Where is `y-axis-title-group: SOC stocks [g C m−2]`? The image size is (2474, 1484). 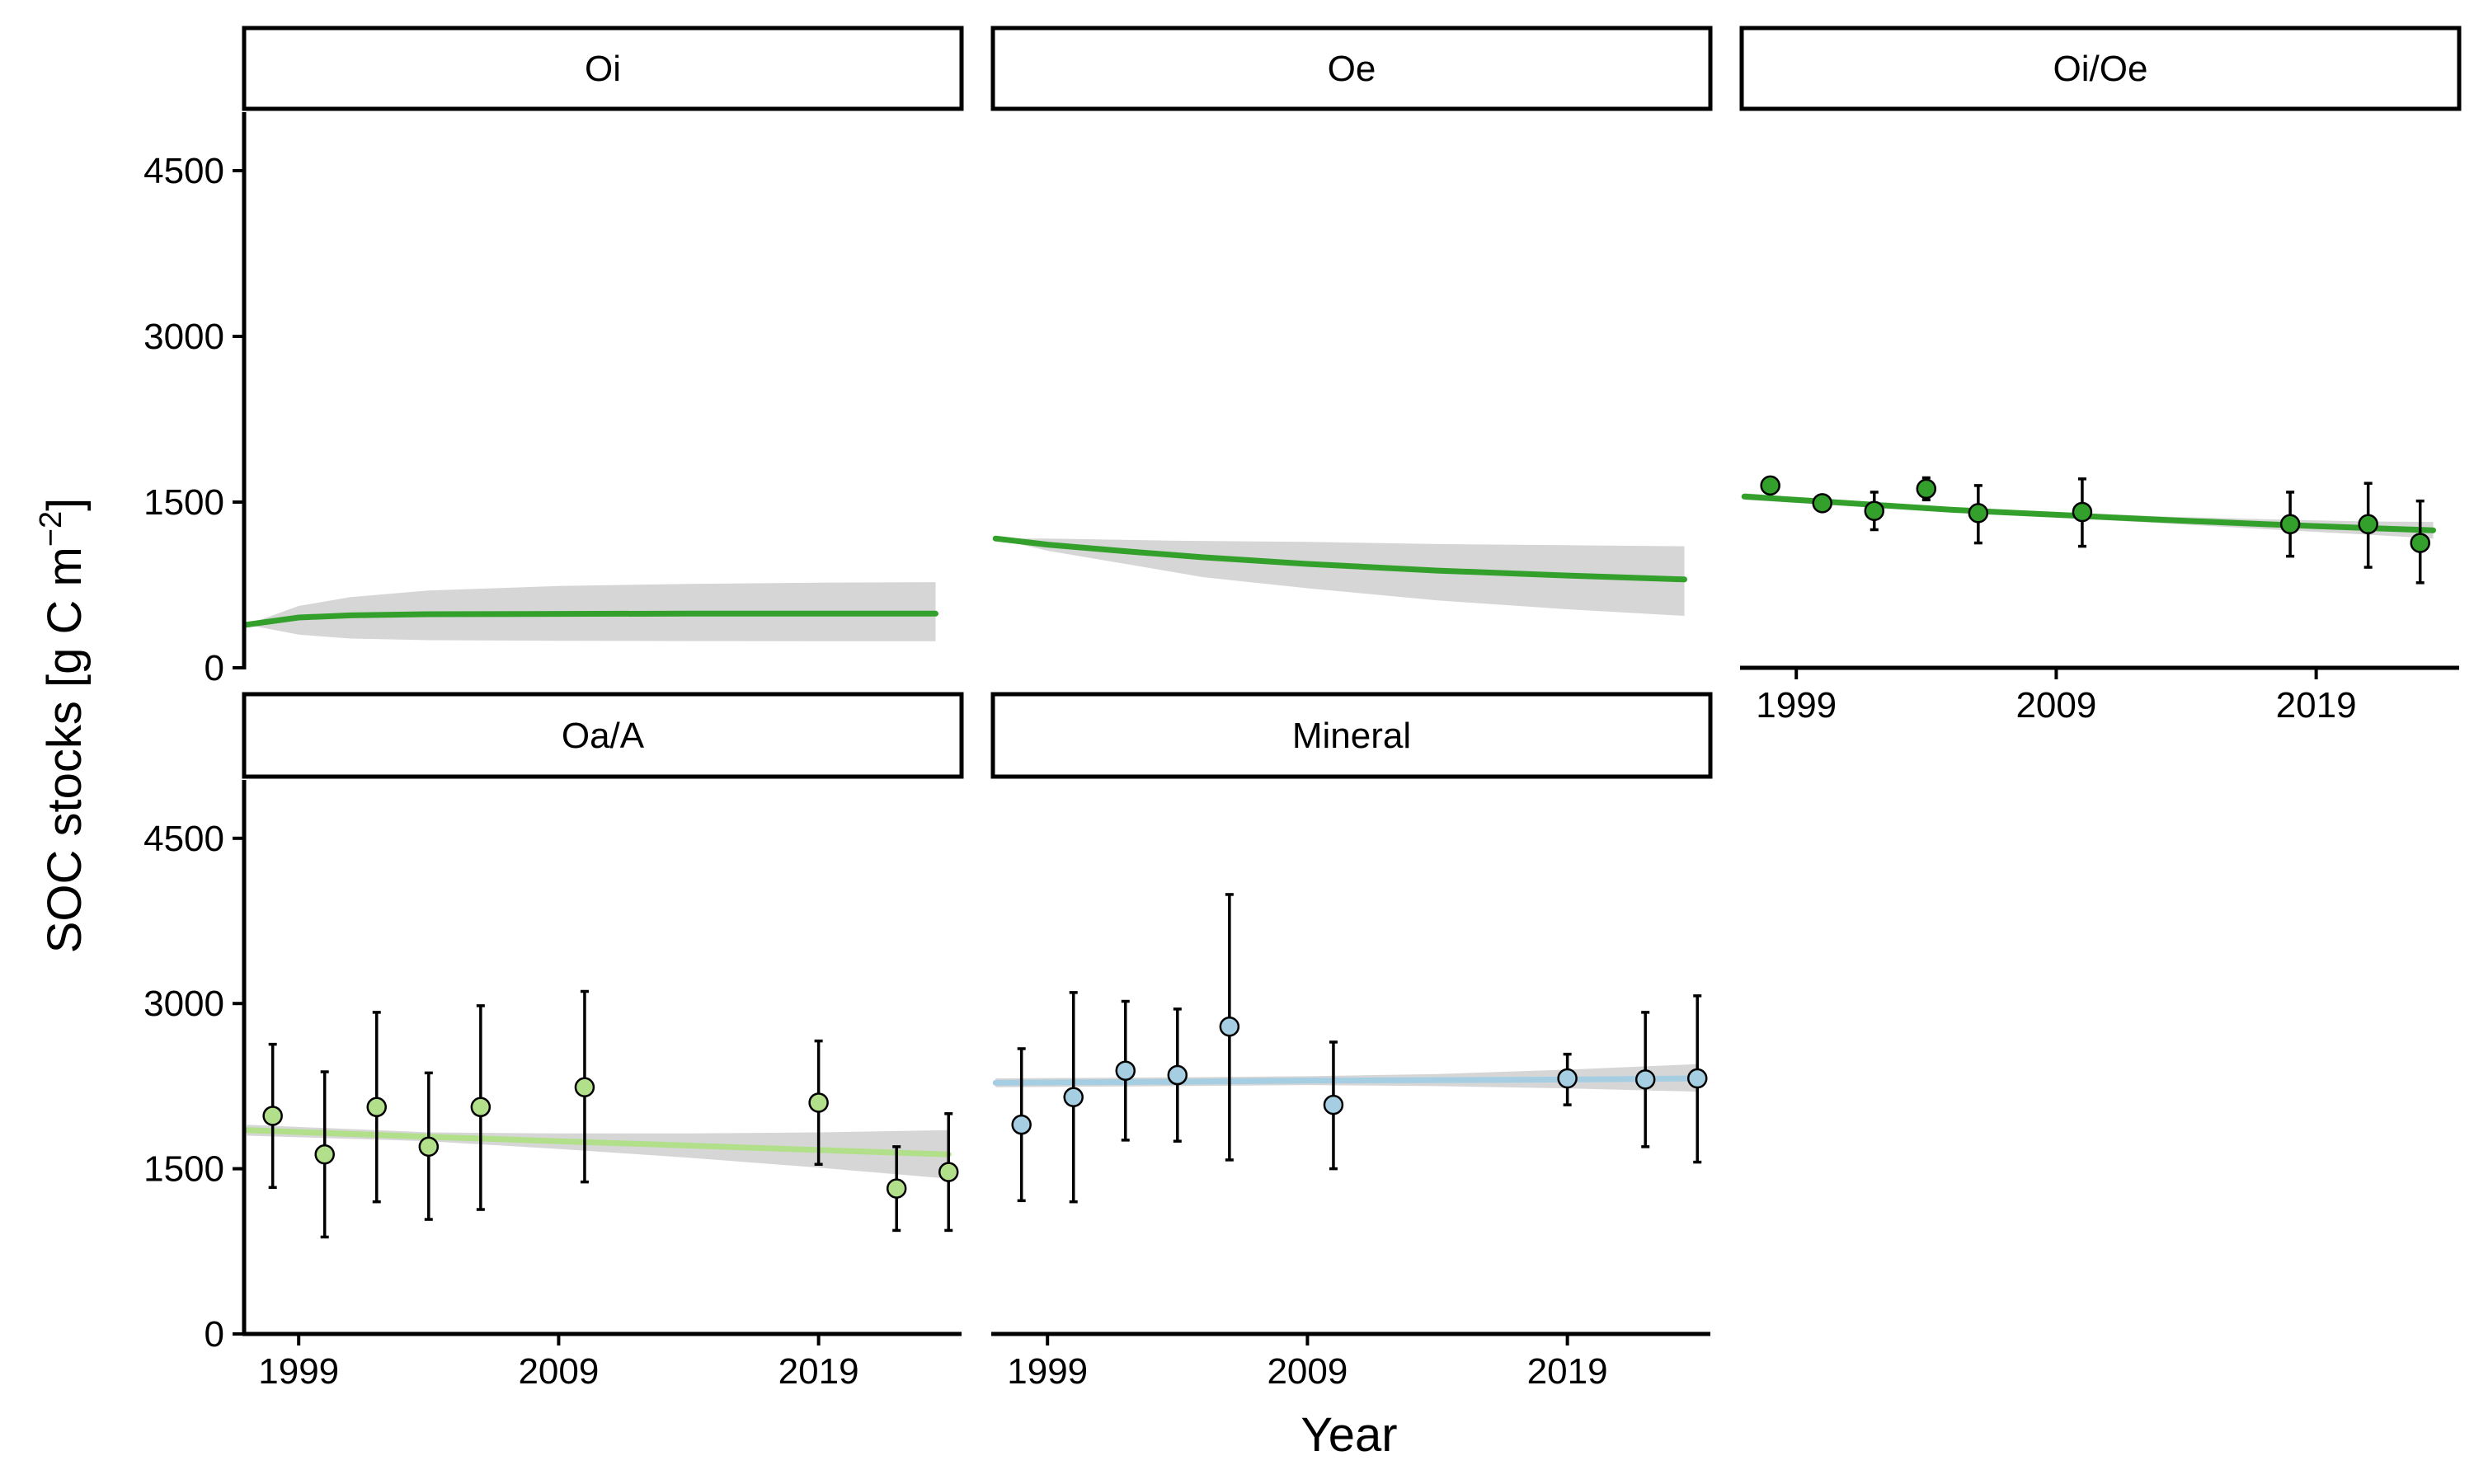
y-axis-title-group: SOC stocks [g C m−2] is located at coordinates (63, 726).